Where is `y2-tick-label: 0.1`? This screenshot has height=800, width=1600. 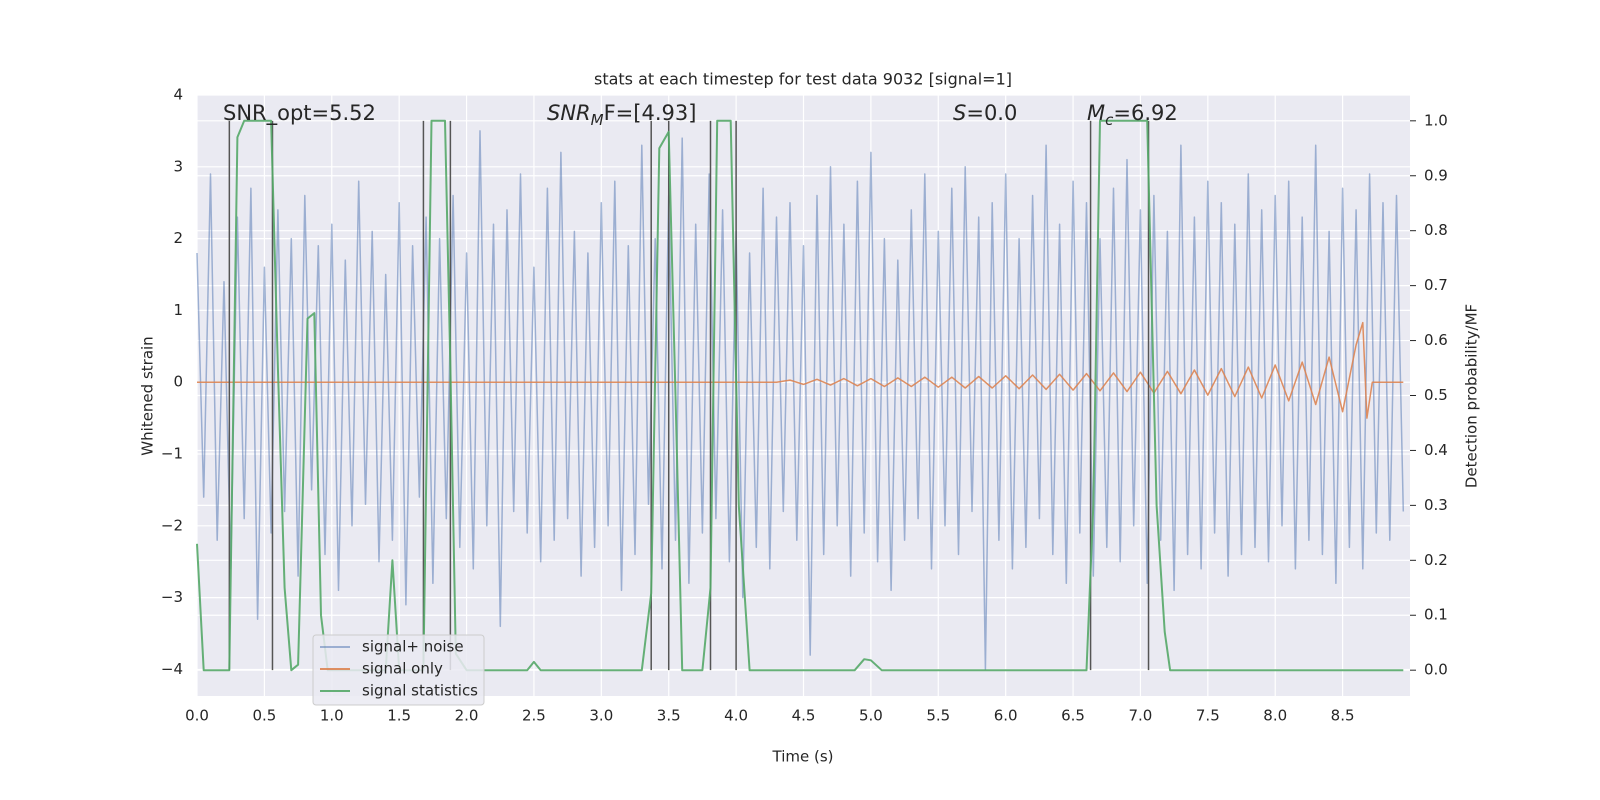
y2-tick-label: 0.1 is located at coordinates (1436, 615).